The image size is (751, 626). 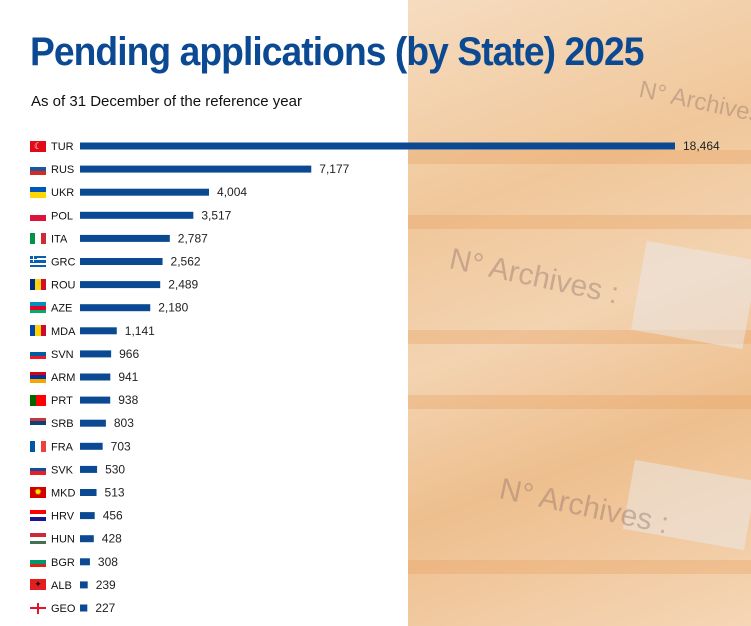 I want to click on value-label: 1,141, so click(x=140, y=331).